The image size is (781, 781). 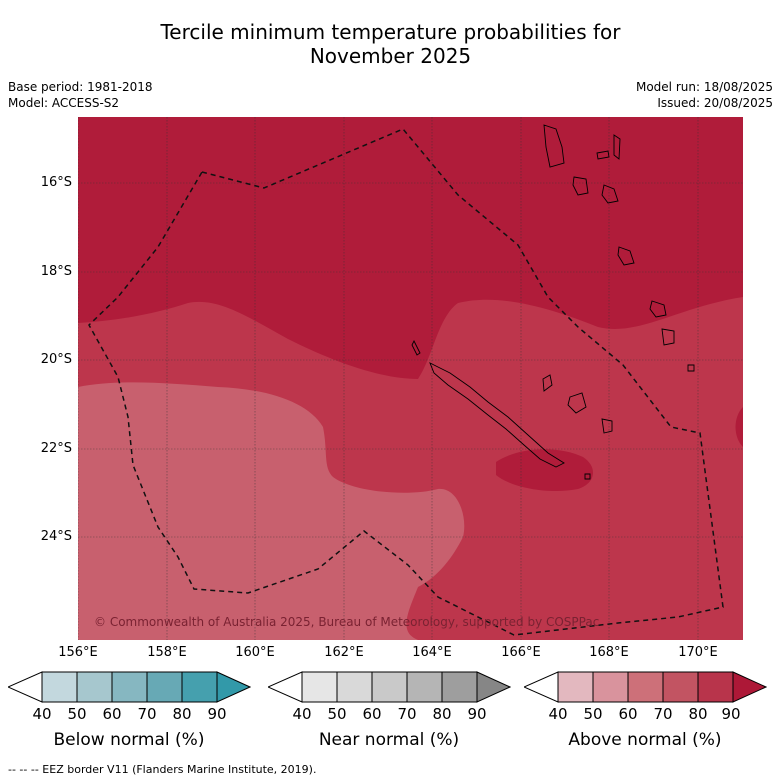 I want to click on colorbar-below-normal, so click(x=129, y=687).